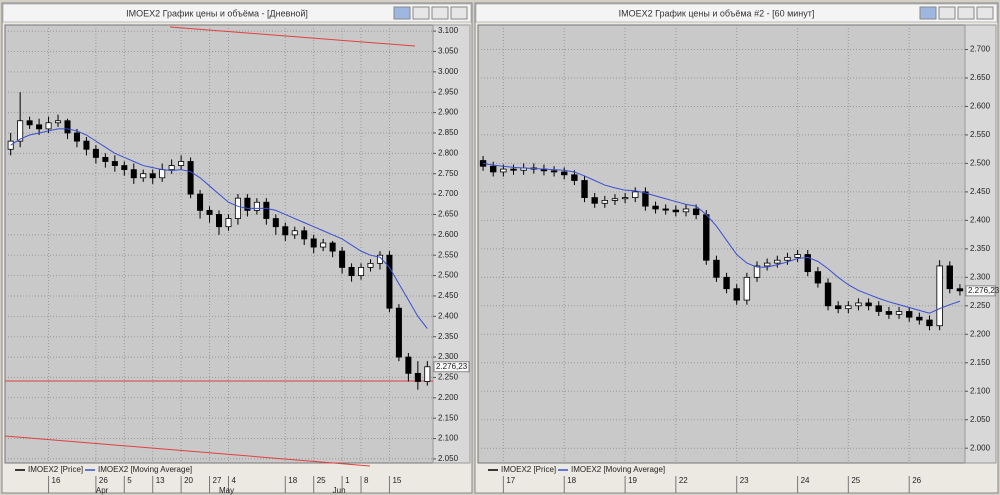 This screenshot has width=1000, height=495. What do you see at coordinates (632, 480) in the screenshot?
I see `x-tick-label: 19` at bounding box center [632, 480].